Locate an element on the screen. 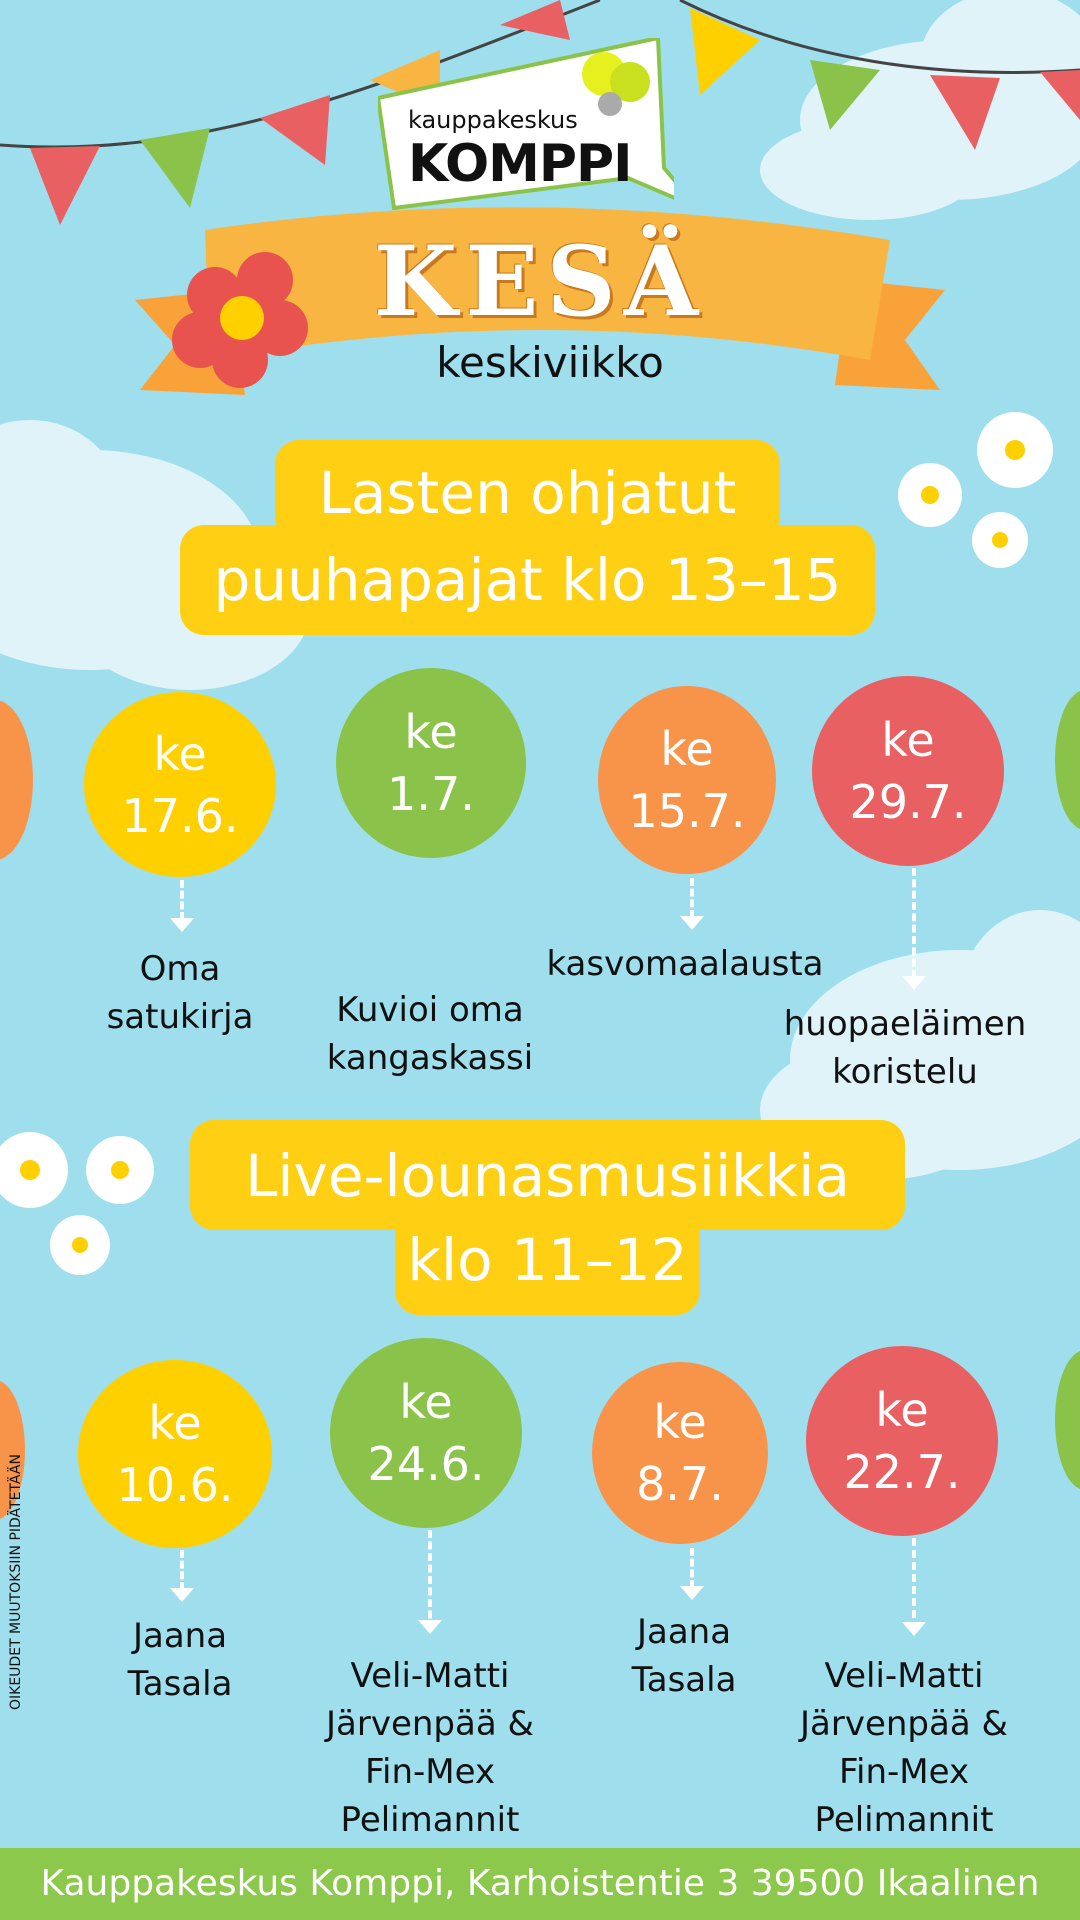 The width and height of the screenshot is (1080, 1920). event-date: 10.6. is located at coordinates (175, 1485).